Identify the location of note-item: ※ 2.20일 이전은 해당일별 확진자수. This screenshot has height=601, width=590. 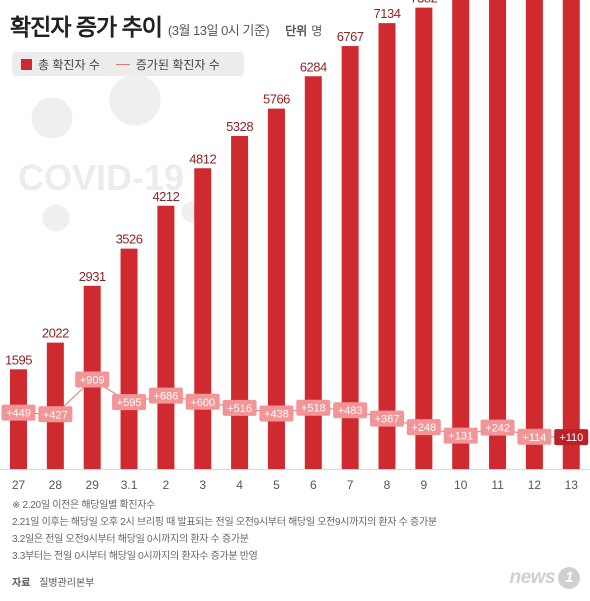
(84, 505).